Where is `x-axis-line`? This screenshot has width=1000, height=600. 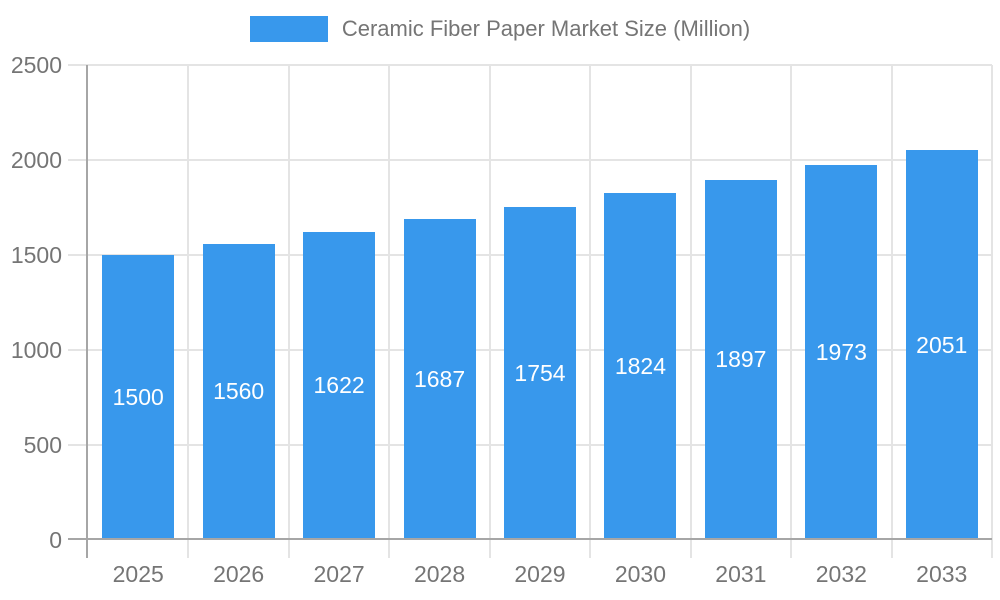
x-axis-line is located at coordinates (530, 539).